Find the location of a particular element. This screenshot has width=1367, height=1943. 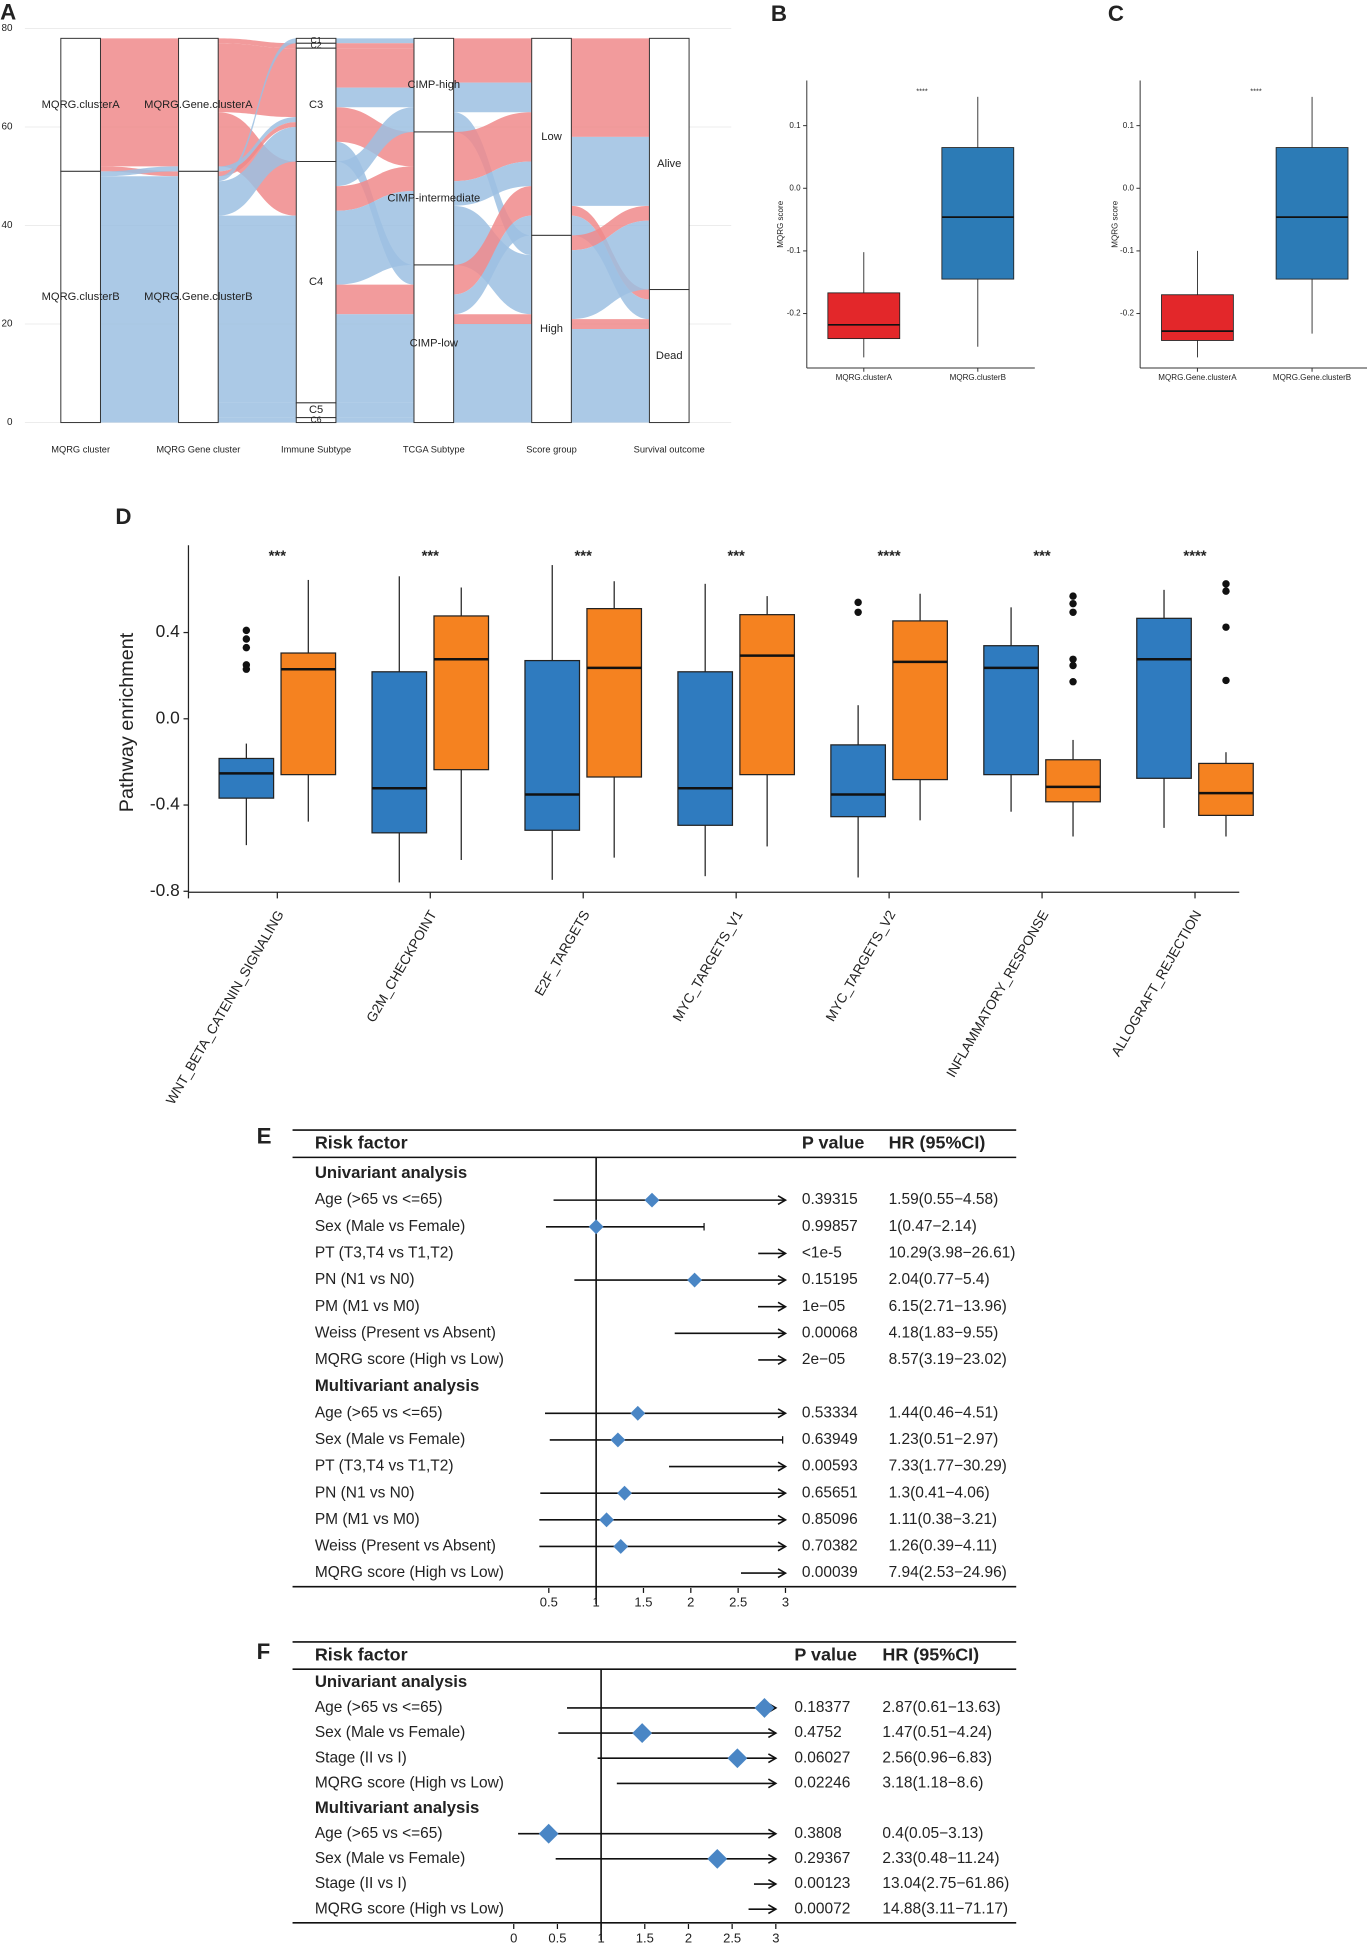

row-label: PM (M1 vs M0) is located at coordinates (367, 1306).